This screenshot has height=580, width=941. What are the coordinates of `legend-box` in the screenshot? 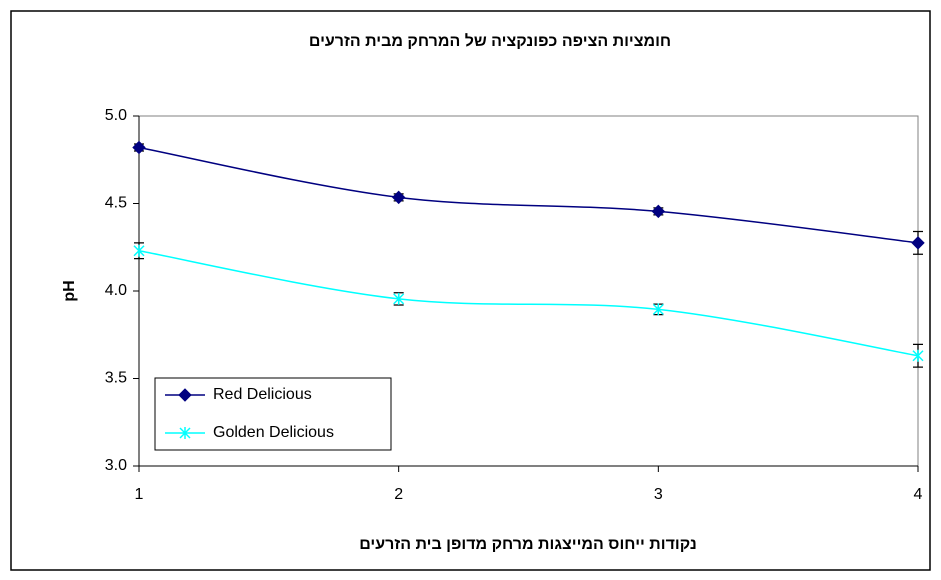 It's located at (273, 414).